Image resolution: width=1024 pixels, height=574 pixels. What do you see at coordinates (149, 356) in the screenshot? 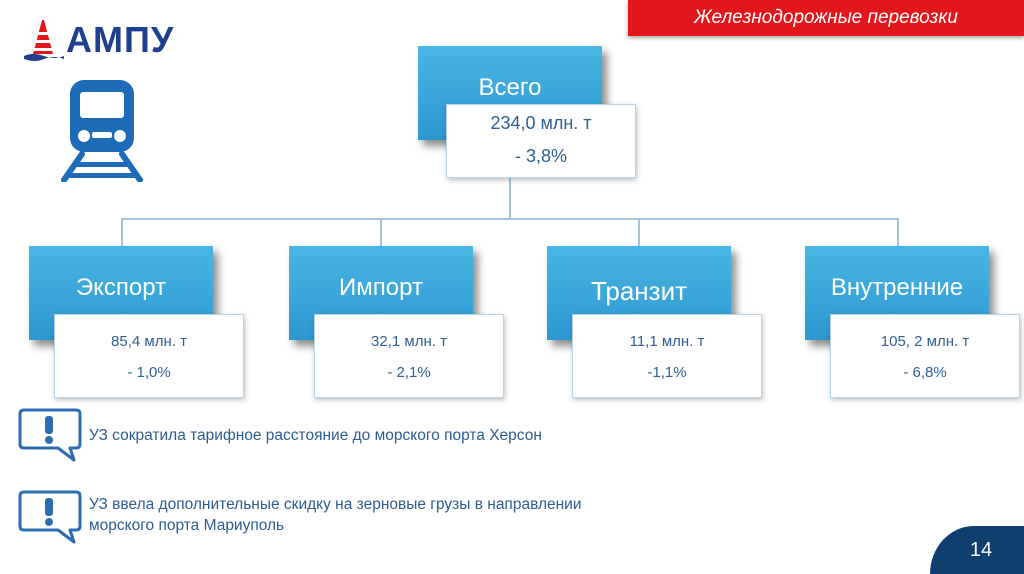
I see `export-value-box: 85,4 млн. т - 1,0%` at bounding box center [149, 356].